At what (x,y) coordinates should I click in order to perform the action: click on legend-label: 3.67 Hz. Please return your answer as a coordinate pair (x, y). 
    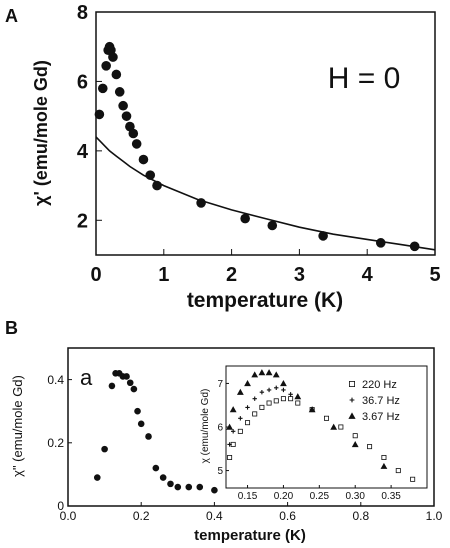
    Looking at the image, I should click on (381, 417).